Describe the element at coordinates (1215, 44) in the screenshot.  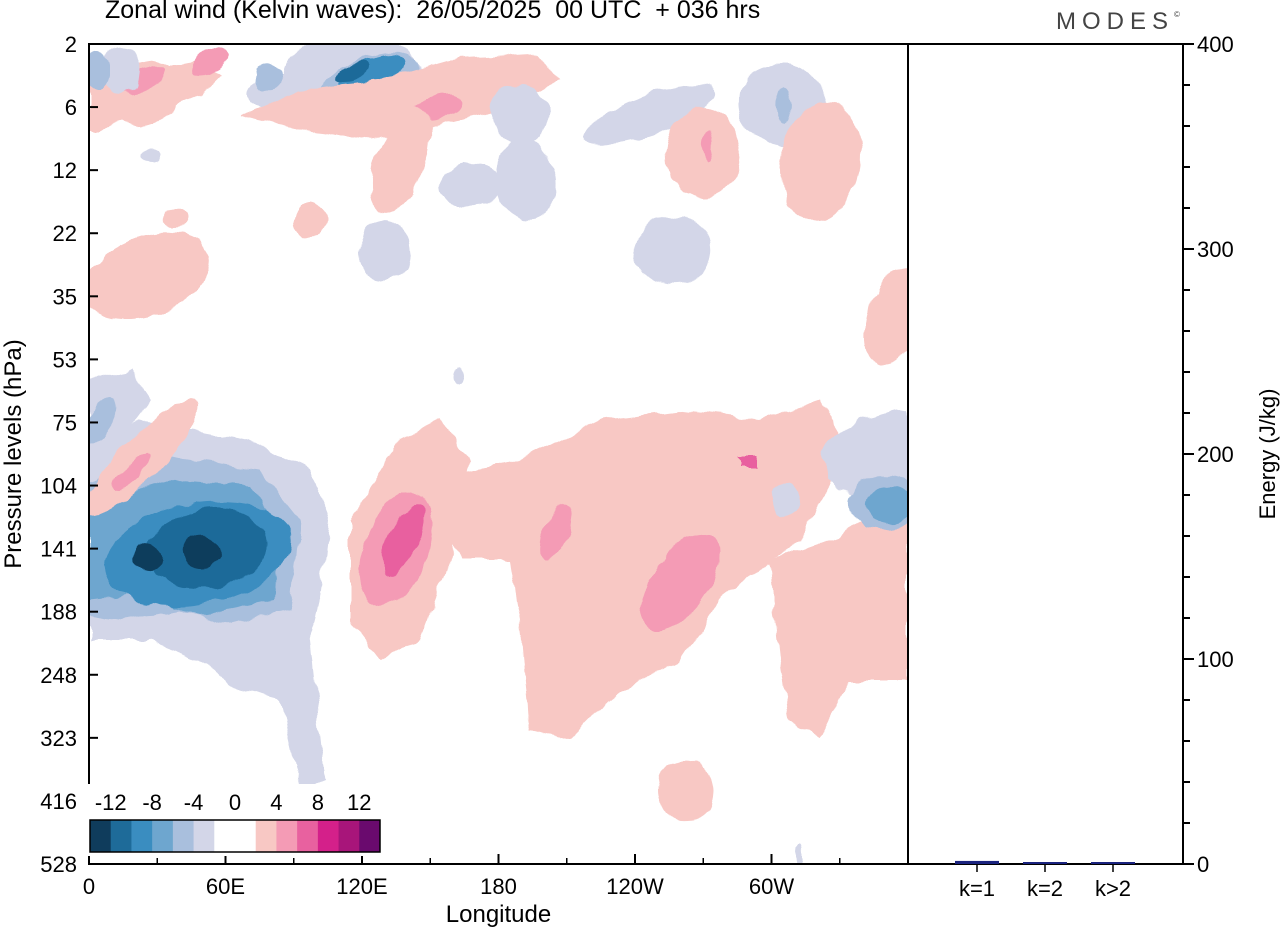
I see `energy-tick-label: 400` at that location.